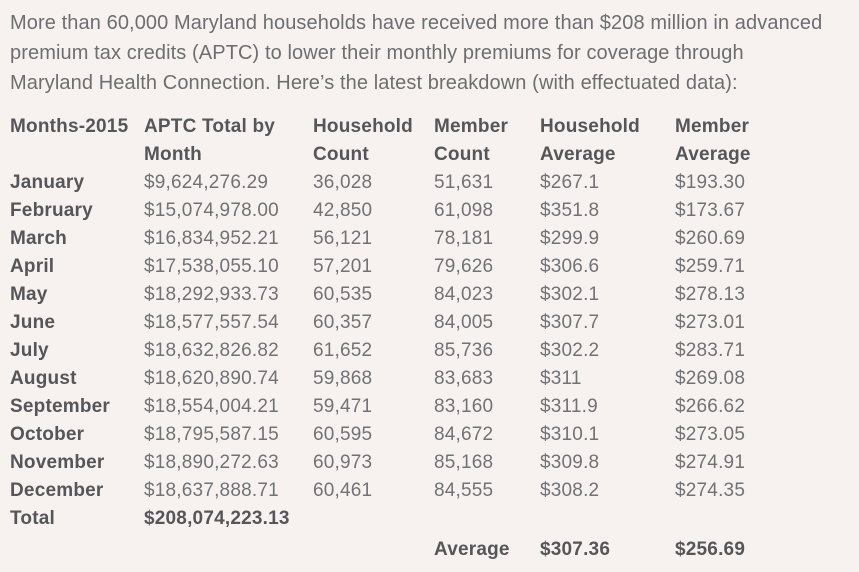  I want to click on column-header-member-count: Member Count, so click(487, 141).